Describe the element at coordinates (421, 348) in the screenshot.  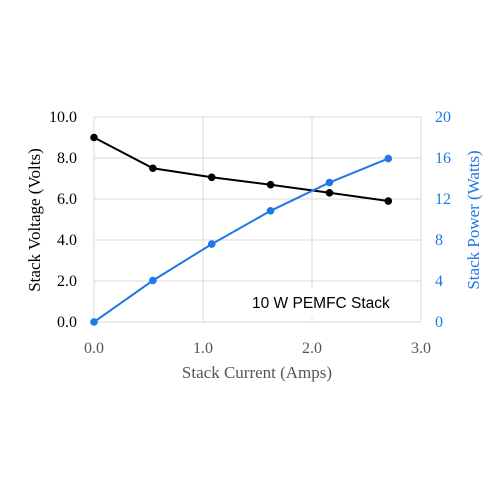
I see `x-tick-label: 3.0` at that location.